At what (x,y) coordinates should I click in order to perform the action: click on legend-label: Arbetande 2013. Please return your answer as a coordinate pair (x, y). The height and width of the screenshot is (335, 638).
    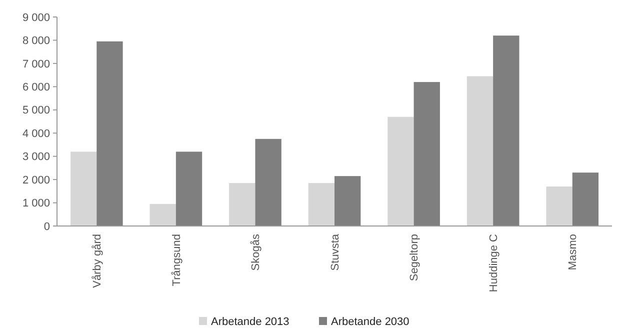
    Looking at the image, I should click on (250, 322).